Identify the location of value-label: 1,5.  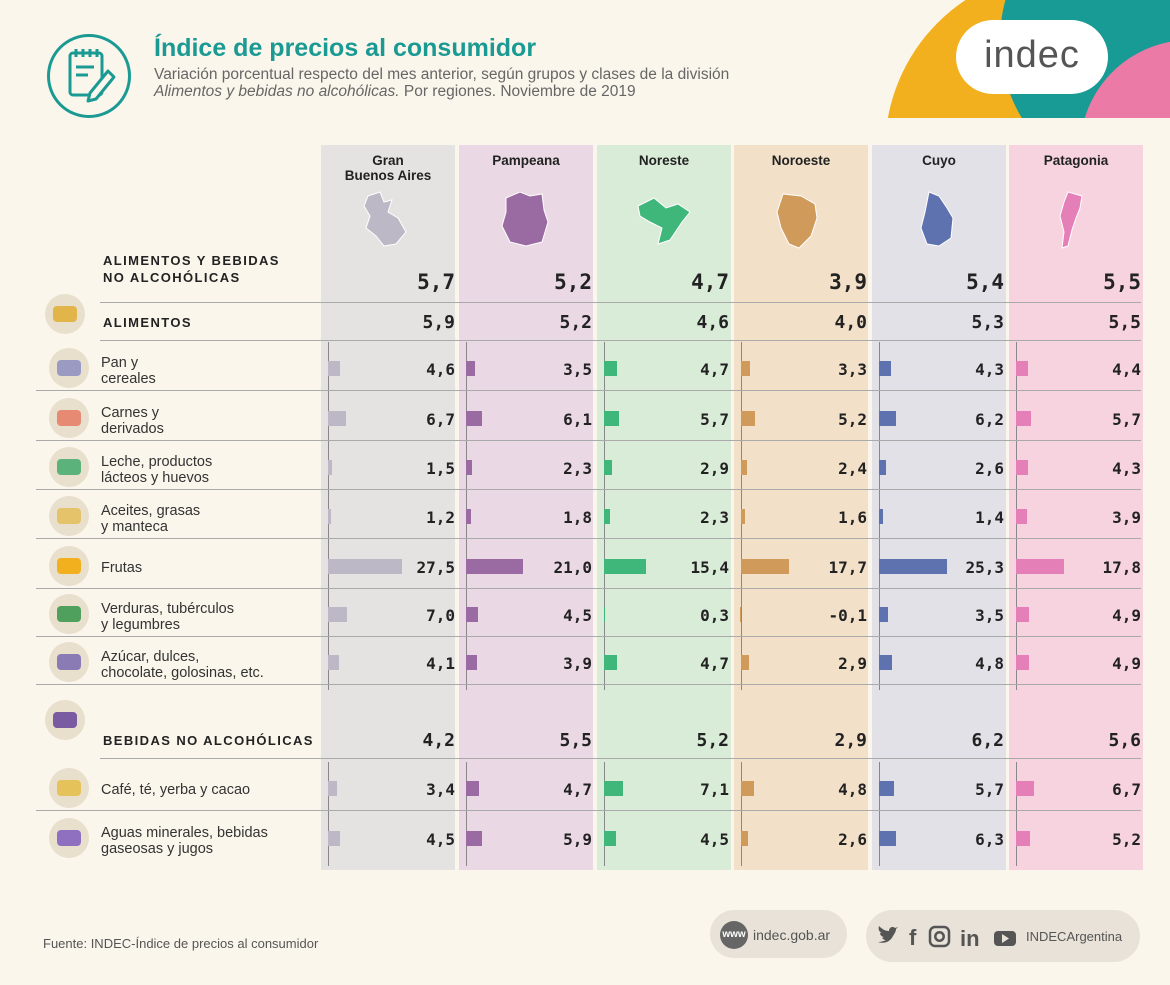
(440, 468).